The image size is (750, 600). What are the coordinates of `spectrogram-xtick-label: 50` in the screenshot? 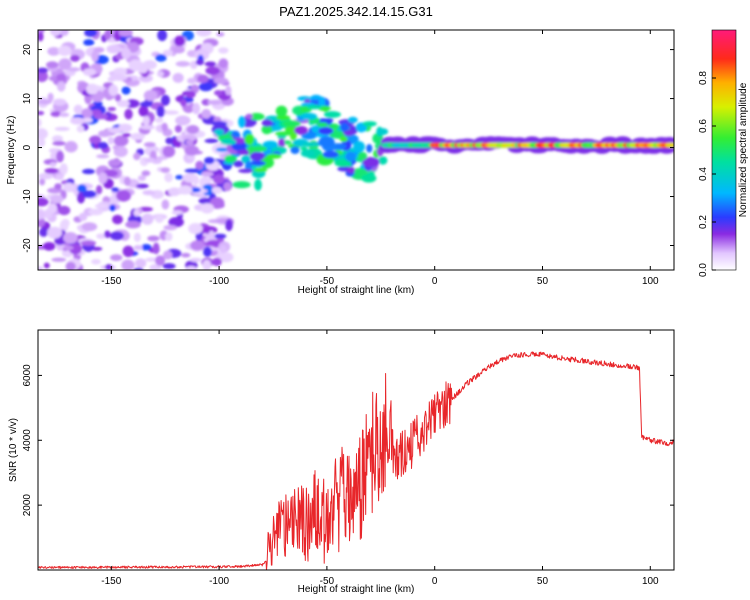 It's located at (543, 281).